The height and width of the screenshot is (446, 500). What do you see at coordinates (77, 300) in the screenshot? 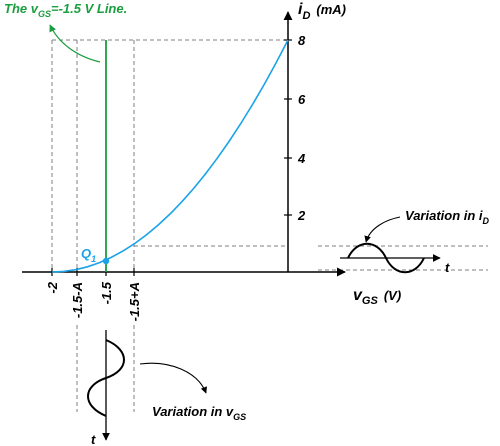
I see `x-tick-label-minus1.5-minusA: -1.5-A` at bounding box center [77, 300].